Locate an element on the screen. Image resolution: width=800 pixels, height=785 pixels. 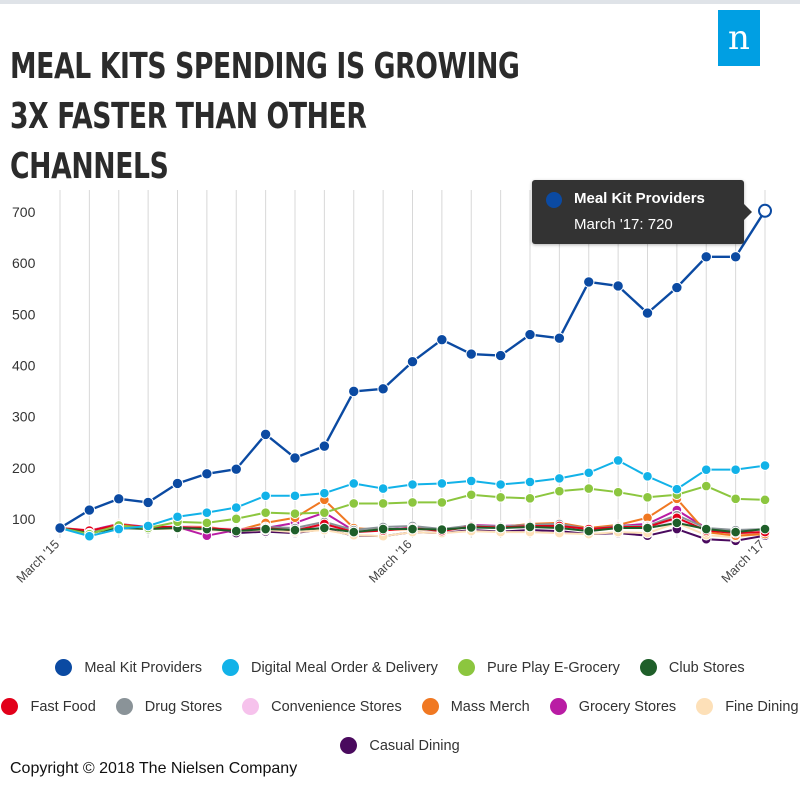
legend-item-10: Casual Dining is located at coordinates (400, 745).